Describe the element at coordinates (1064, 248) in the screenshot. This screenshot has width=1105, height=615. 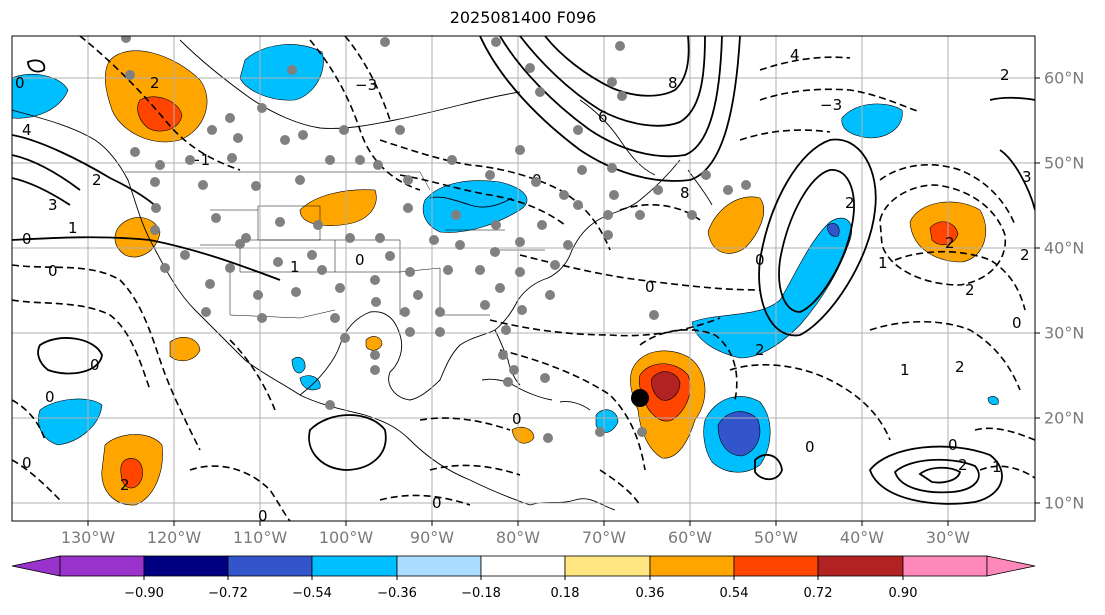
I see `lat-label: 40°N` at that location.